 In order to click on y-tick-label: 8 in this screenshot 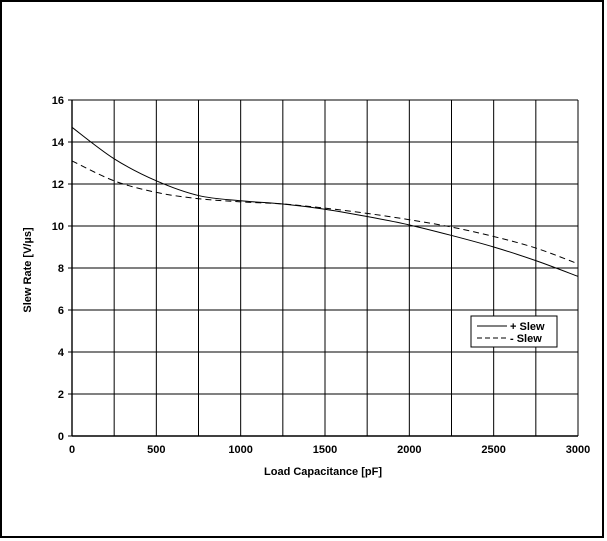, I will do `click(61, 269)`.